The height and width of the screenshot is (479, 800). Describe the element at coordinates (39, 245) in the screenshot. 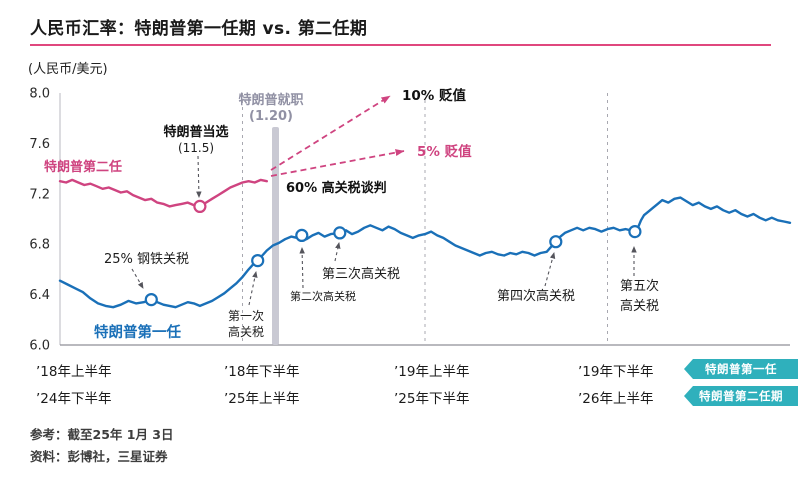

I see `y-tick-label: 6.8` at that location.